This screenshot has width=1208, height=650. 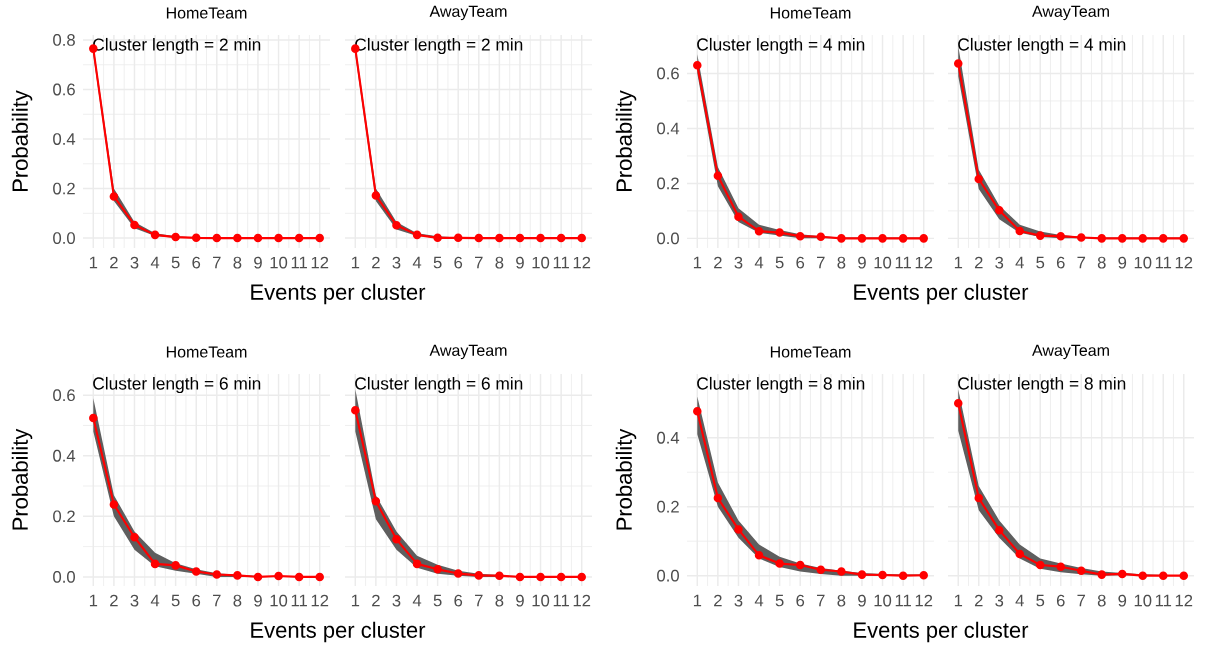 What do you see at coordinates (1042, 46) in the screenshot?
I see `annotation: Cluster length = 4 min` at bounding box center [1042, 46].